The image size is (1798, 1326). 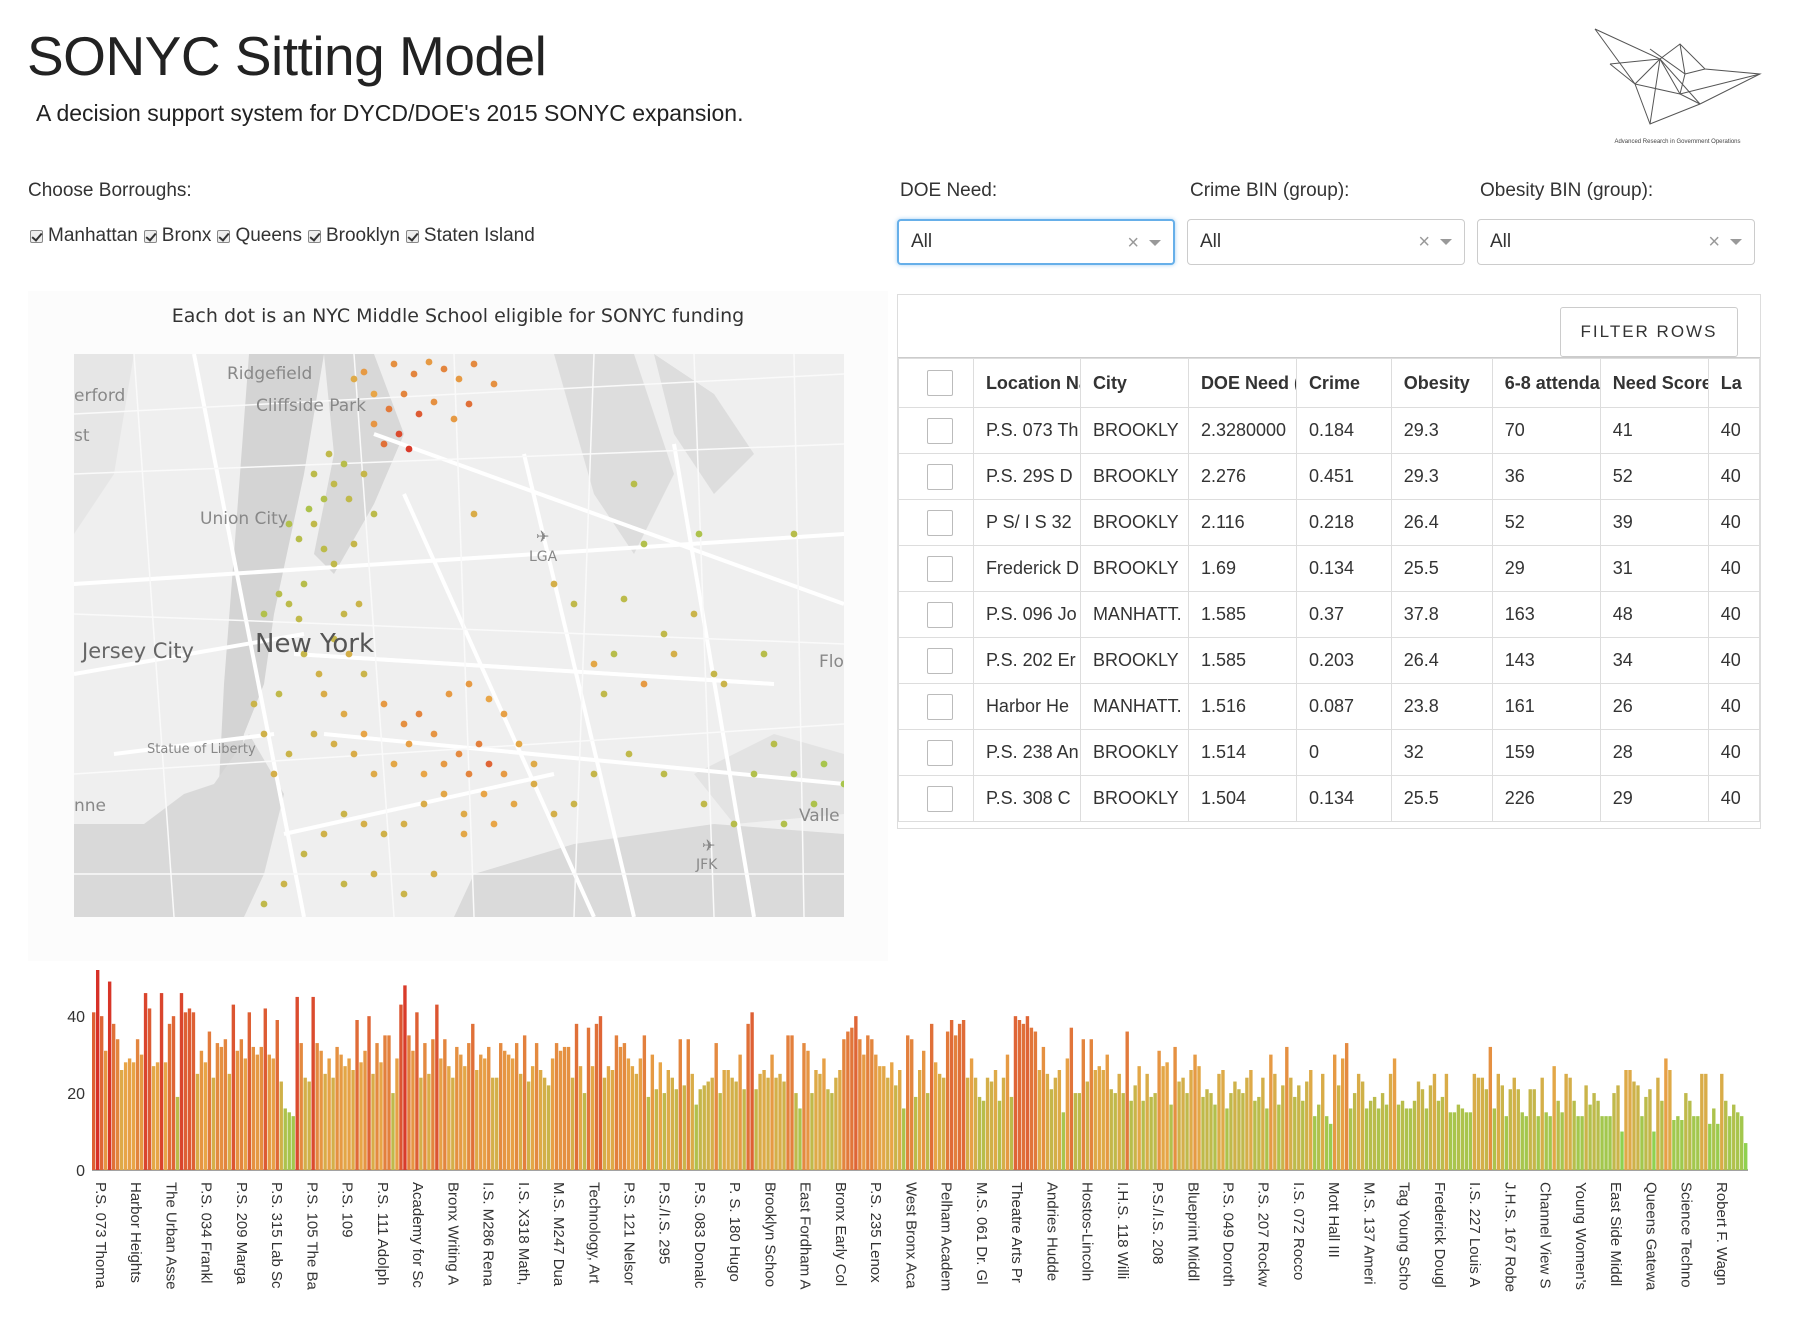 What do you see at coordinates (1329, 476) in the screenshot?
I see `table-row: P.S. 29S D BROOKLY 2.276 0.451 29.3 36 52 40` at bounding box center [1329, 476].